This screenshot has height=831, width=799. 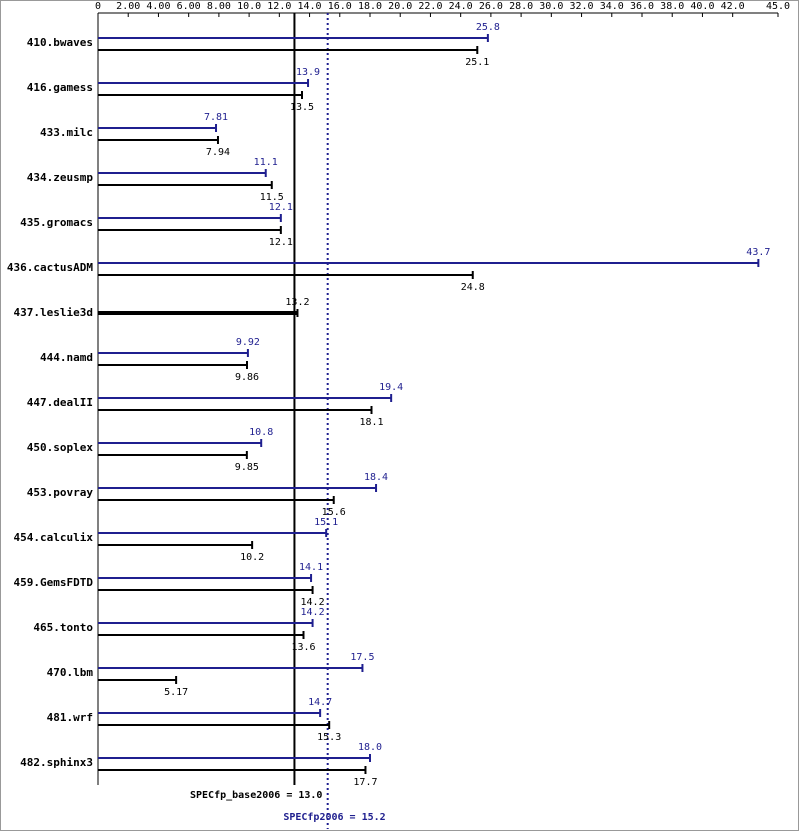 What do you see at coordinates (50, 267) in the screenshot?
I see `category-label: 436.cactusADM` at bounding box center [50, 267].